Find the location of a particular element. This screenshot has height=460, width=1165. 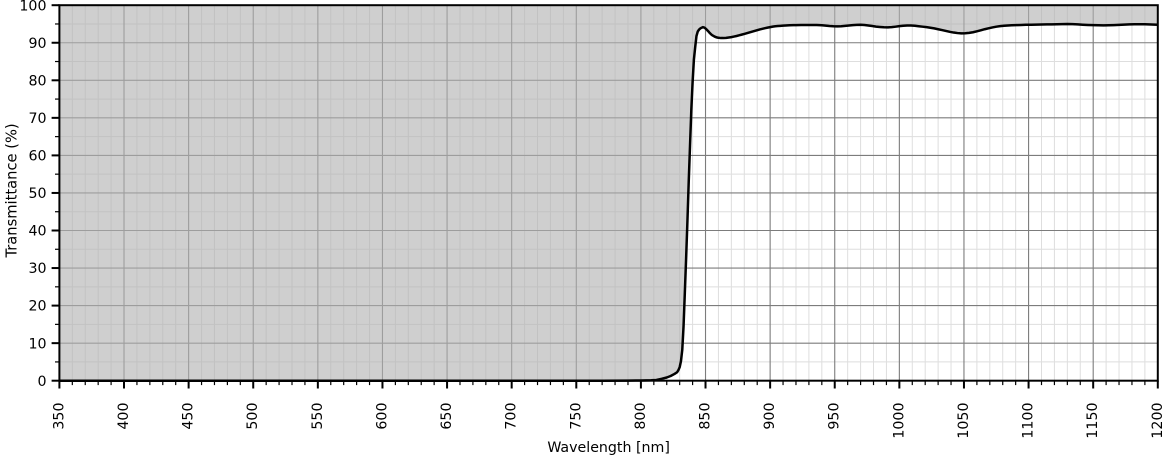

x-tick-label: 1100 is located at coordinates (1029, 421).